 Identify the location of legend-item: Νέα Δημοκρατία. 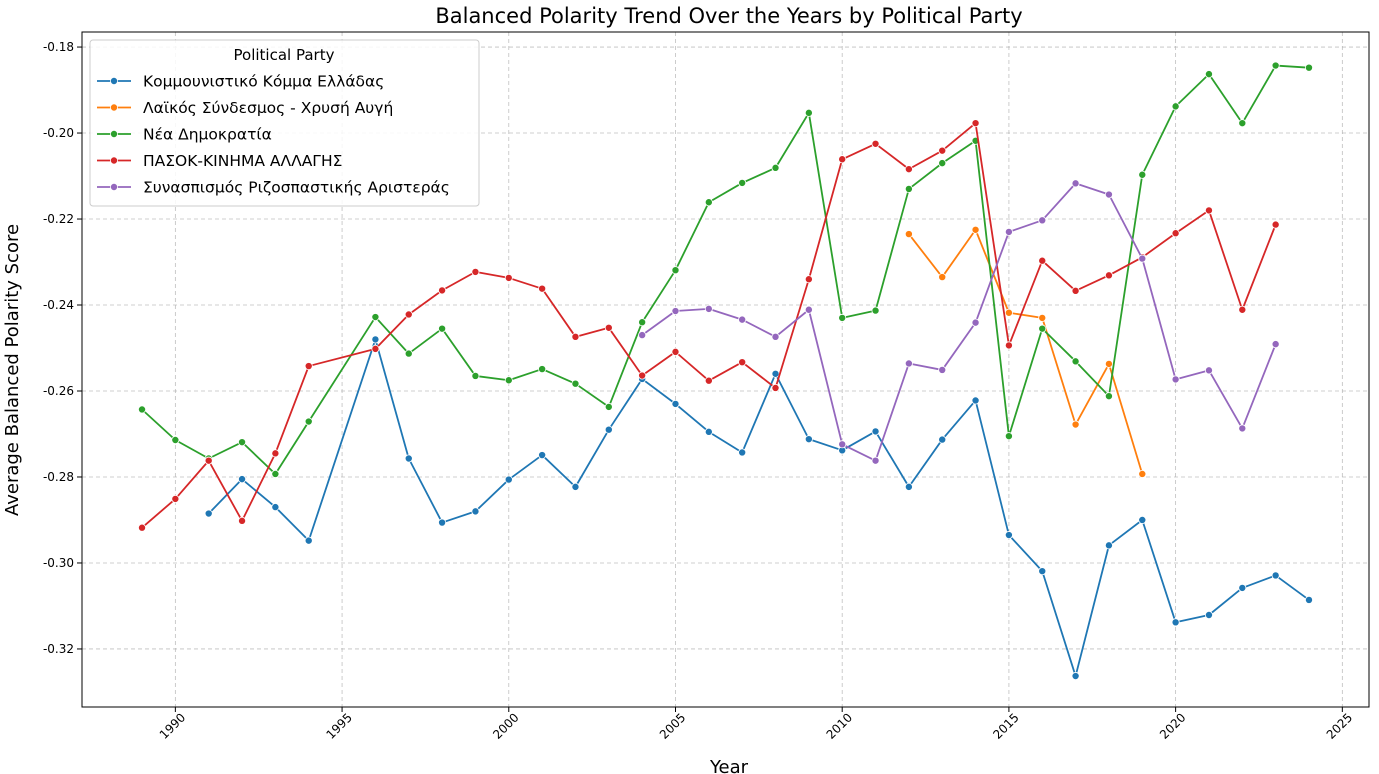
(184, 135).